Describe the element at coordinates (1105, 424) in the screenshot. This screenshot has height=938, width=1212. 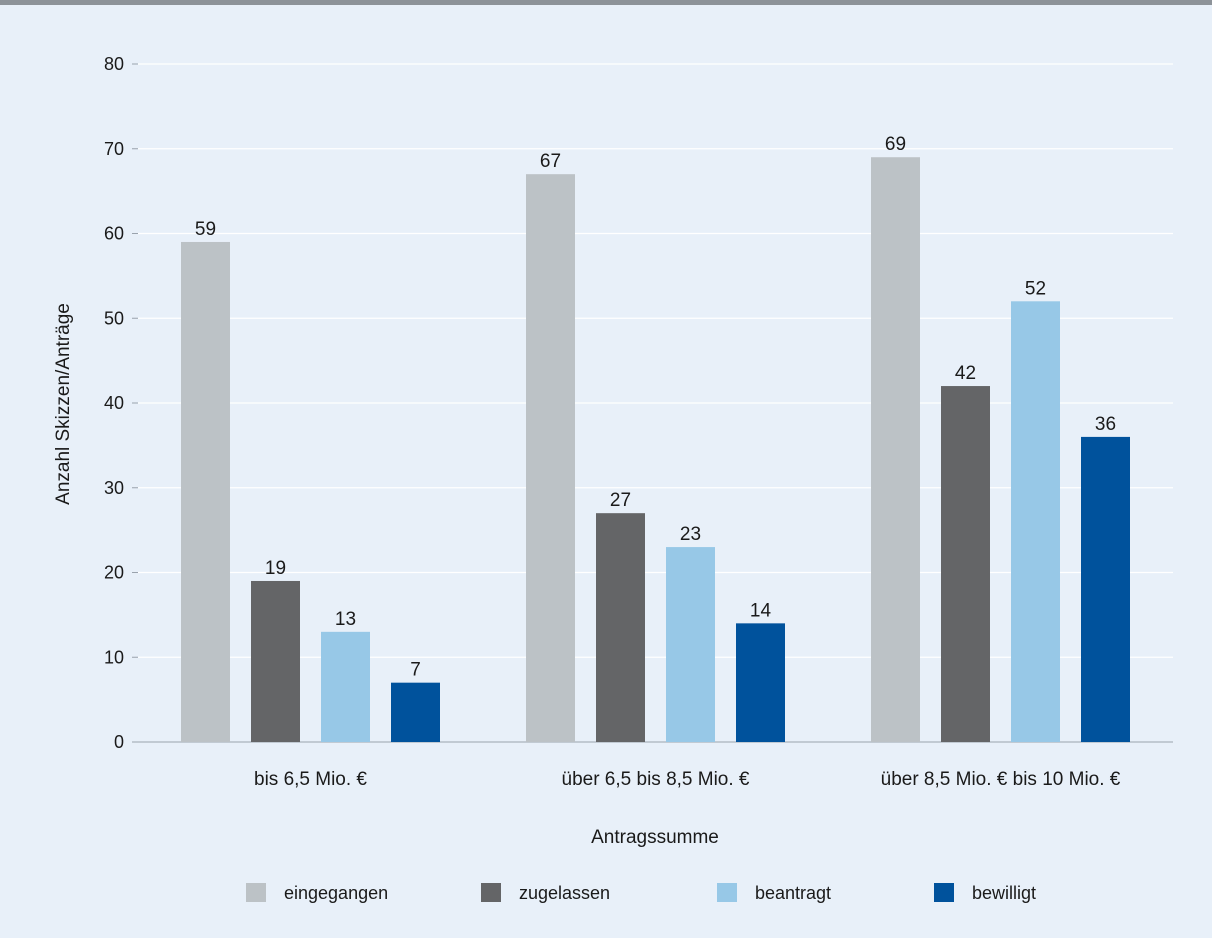
I see `data-label: 36` at that location.